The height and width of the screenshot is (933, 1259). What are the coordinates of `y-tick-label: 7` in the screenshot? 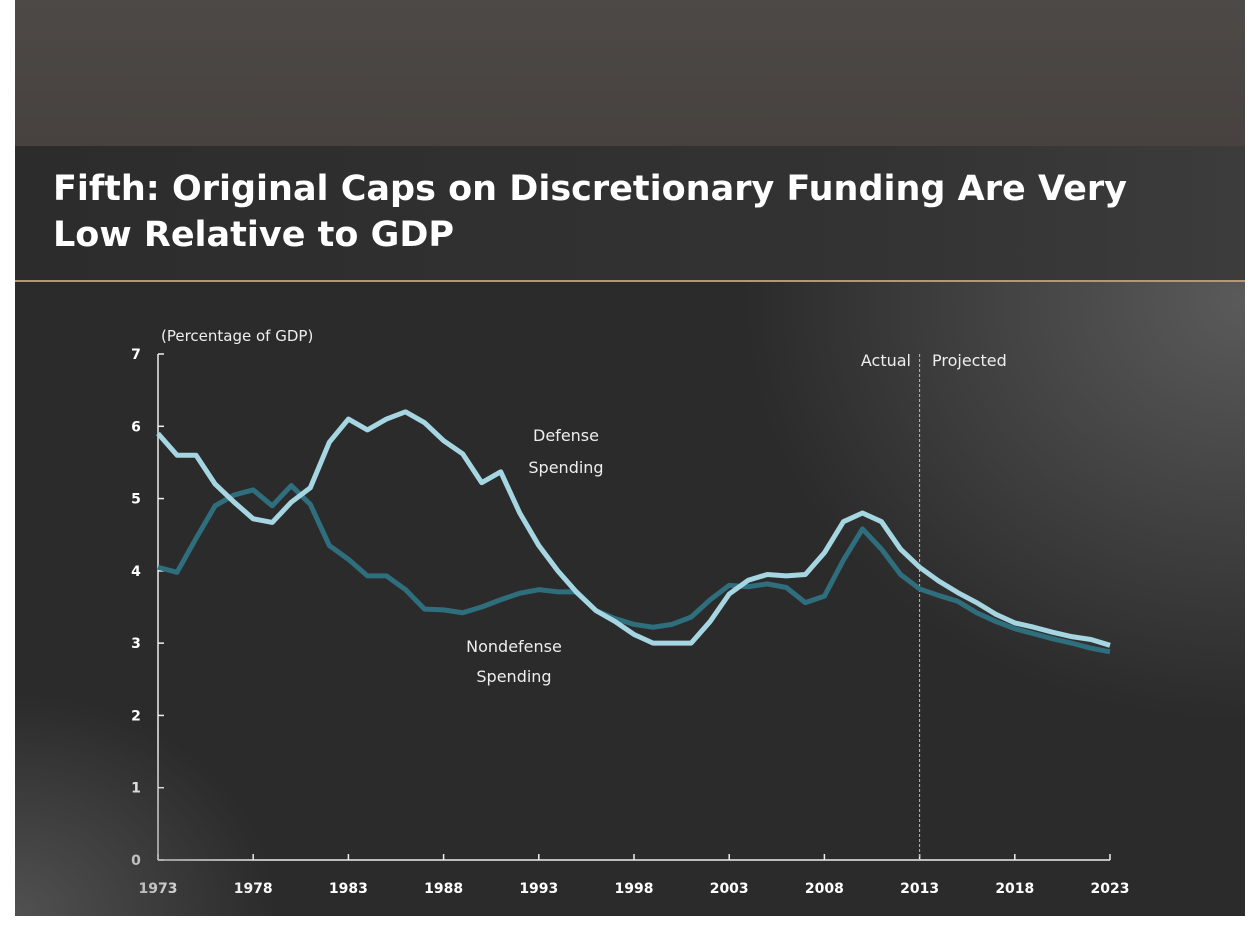 It's located at (136, 355).